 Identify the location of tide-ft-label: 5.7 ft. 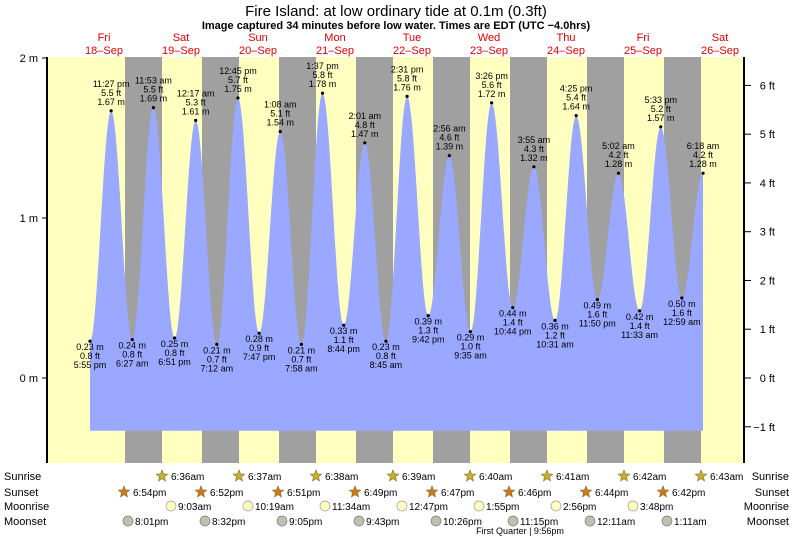
(238, 80).